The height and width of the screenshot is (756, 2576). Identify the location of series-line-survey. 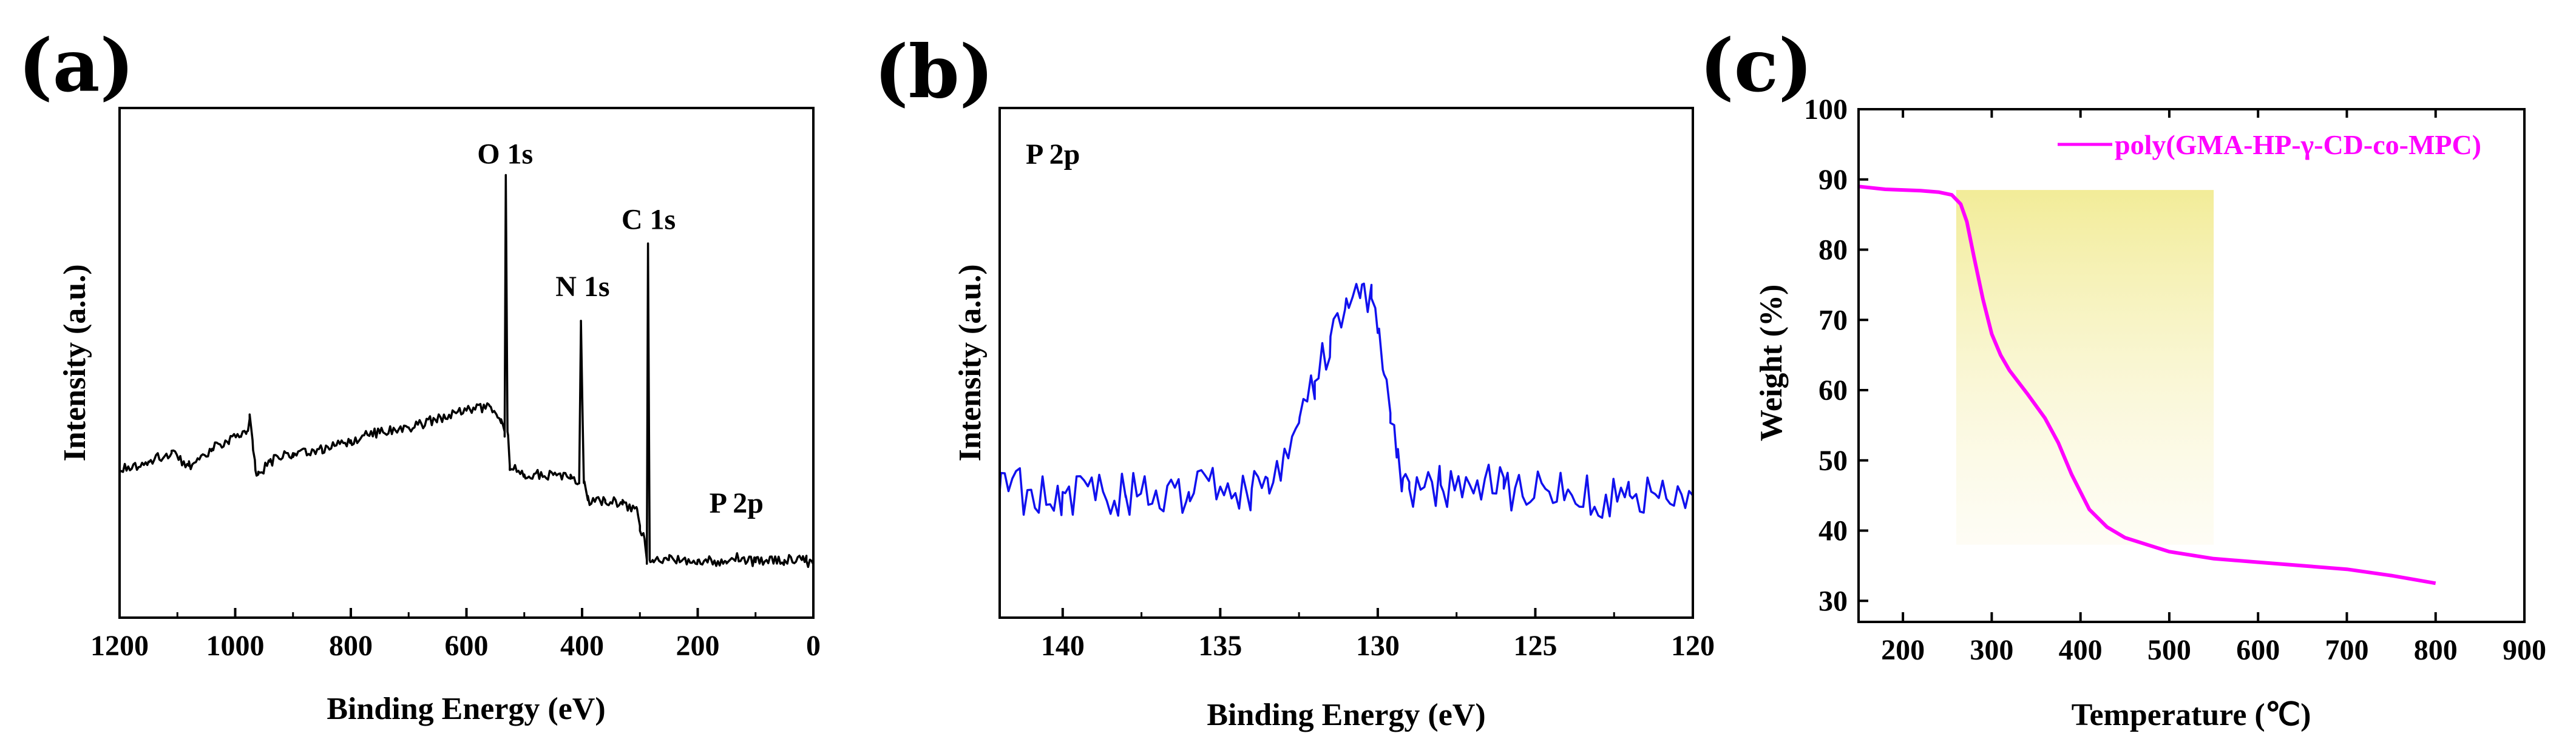
(467, 372).